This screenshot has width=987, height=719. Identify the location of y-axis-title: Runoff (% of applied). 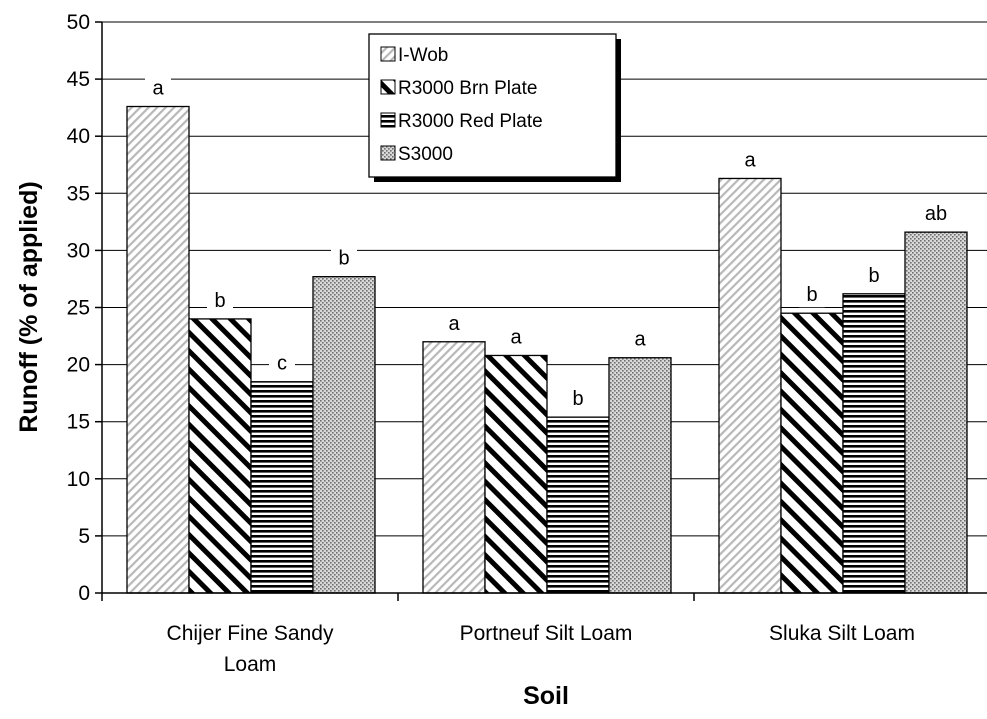
(29, 306).